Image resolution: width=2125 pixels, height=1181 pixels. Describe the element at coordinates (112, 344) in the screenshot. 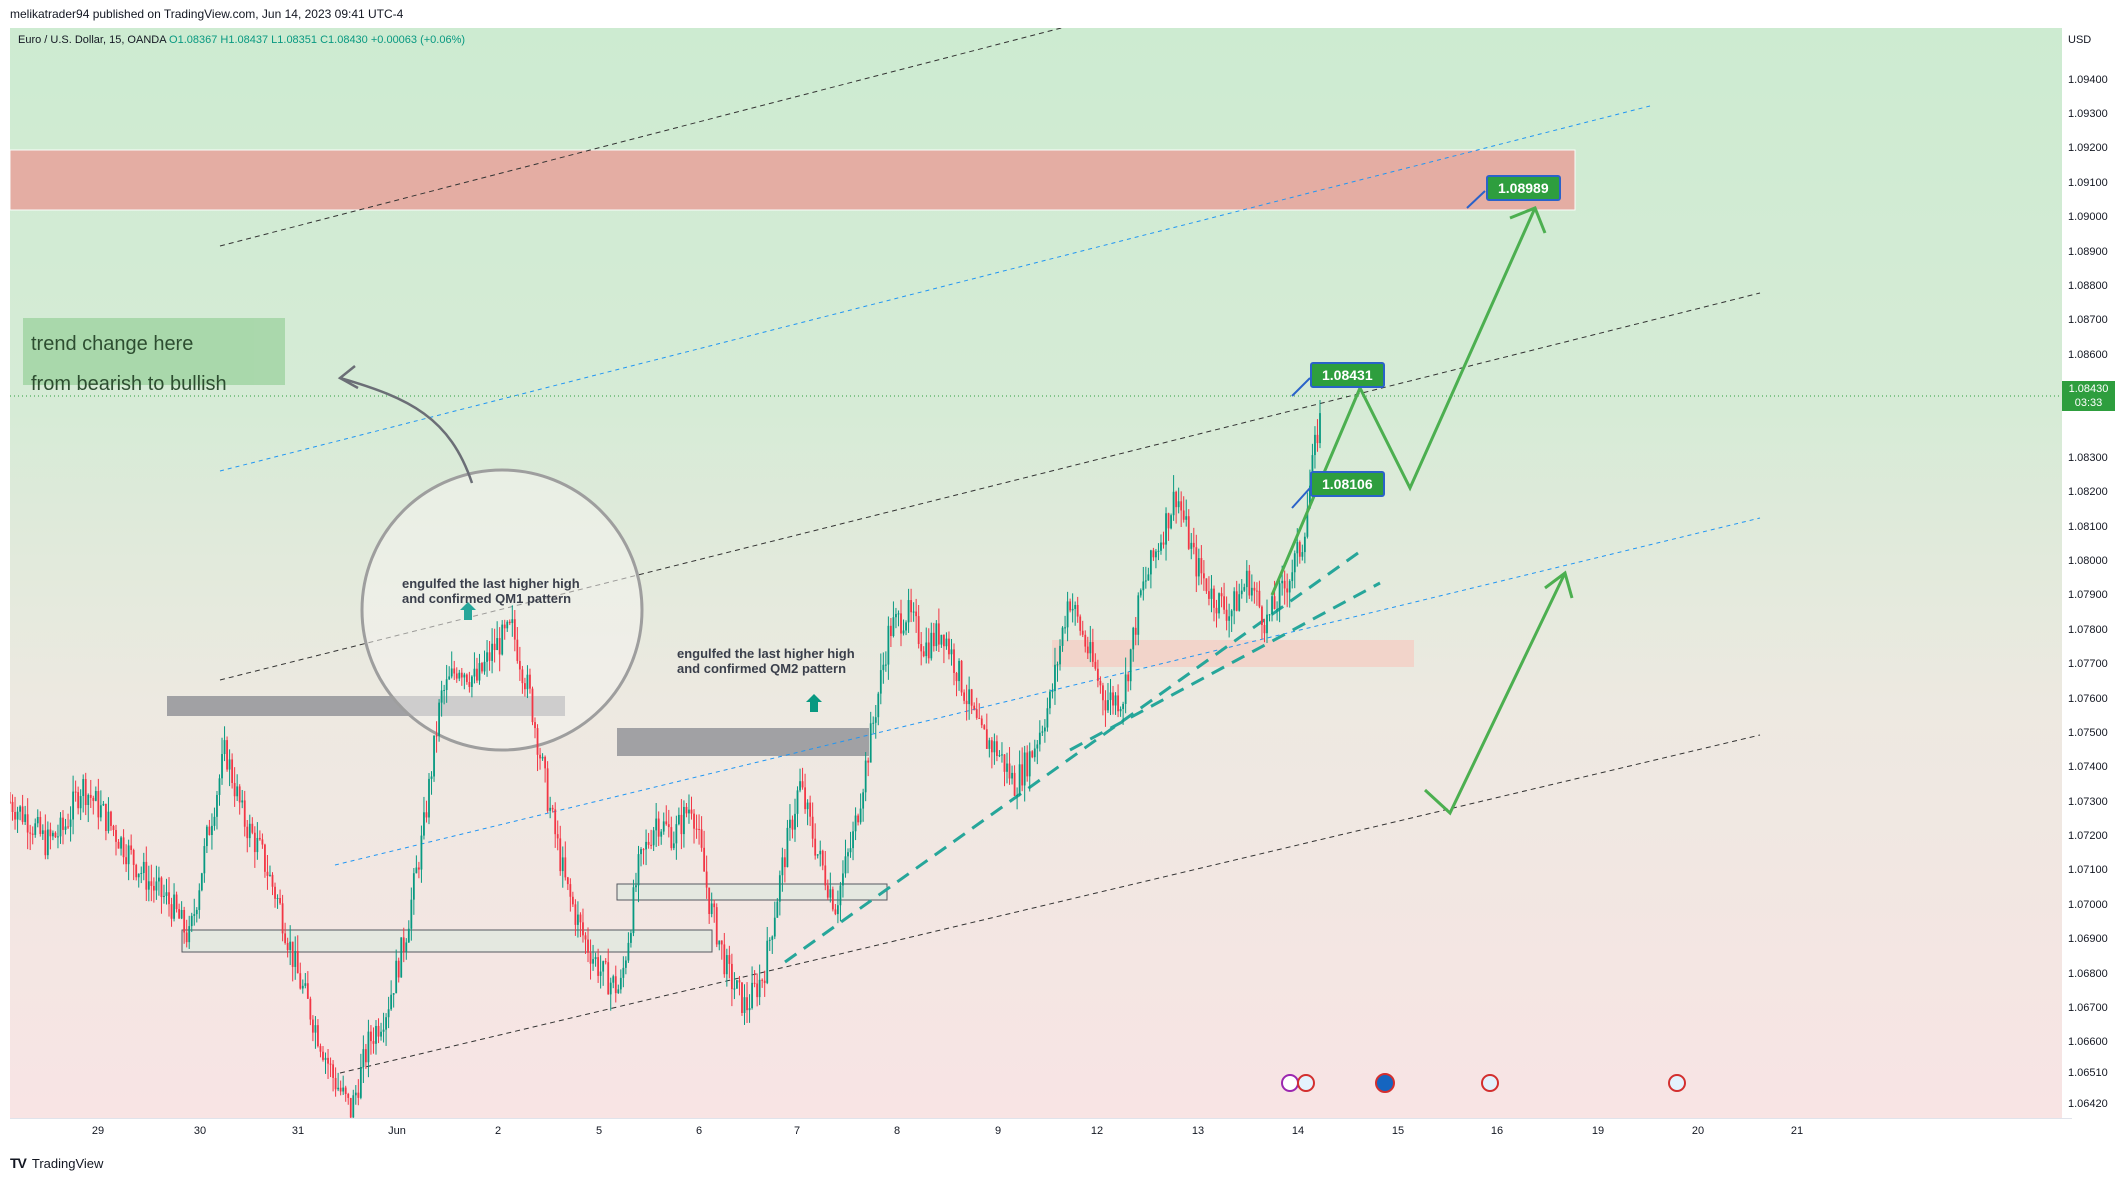

I see `trend-note-line1: trend change here` at that location.